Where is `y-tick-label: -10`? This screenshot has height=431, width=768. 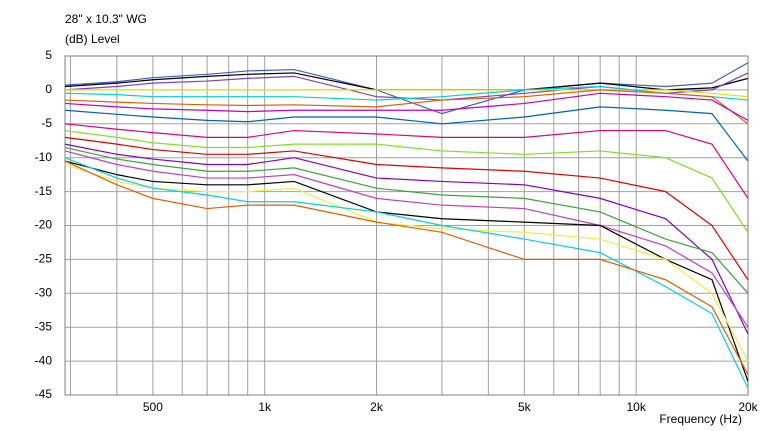 y-tick-label: -10 is located at coordinates (44, 157).